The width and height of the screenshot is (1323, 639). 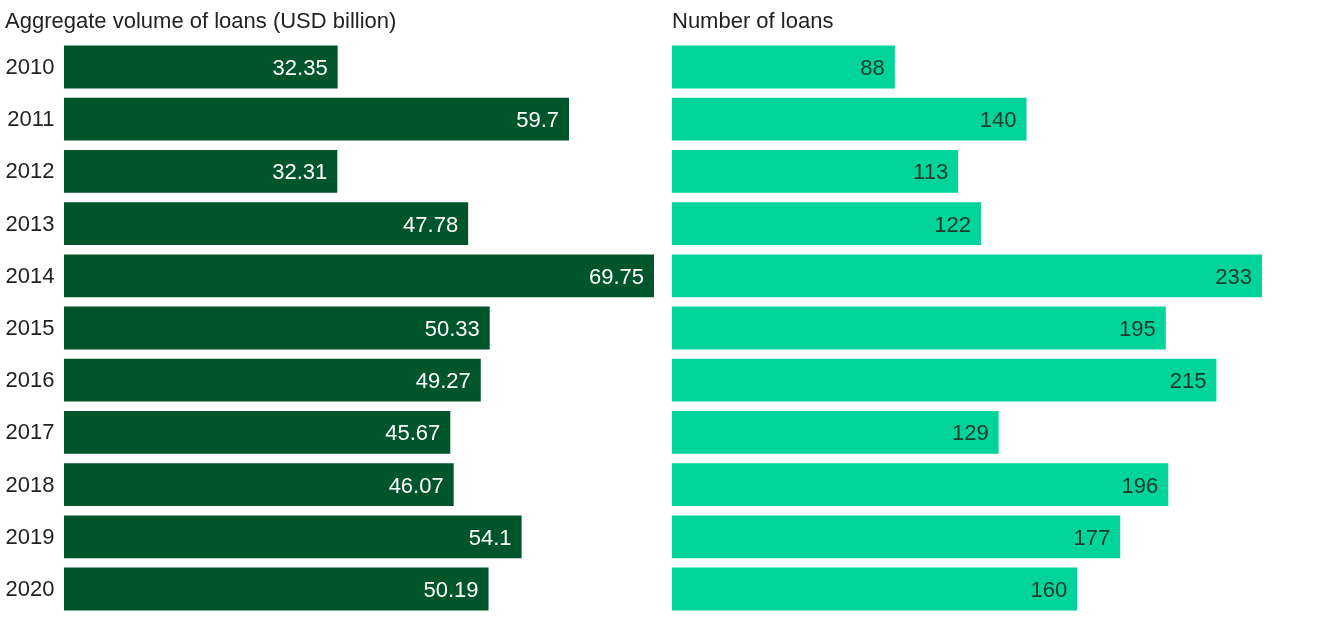 What do you see at coordinates (413, 433) in the screenshot?
I see `data-label: 45.67` at bounding box center [413, 433].